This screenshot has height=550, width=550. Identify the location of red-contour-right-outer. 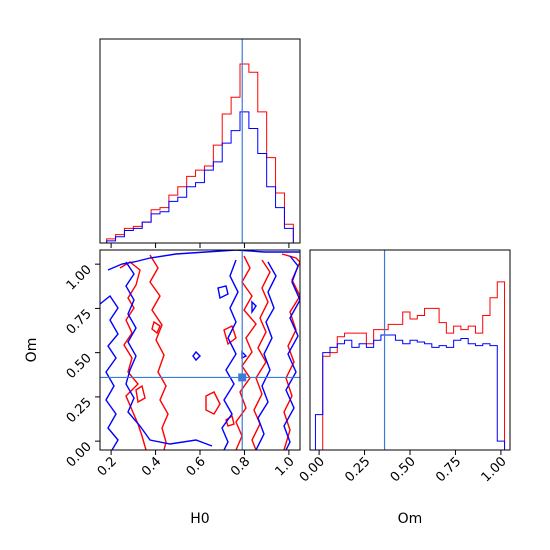
(290, 351).